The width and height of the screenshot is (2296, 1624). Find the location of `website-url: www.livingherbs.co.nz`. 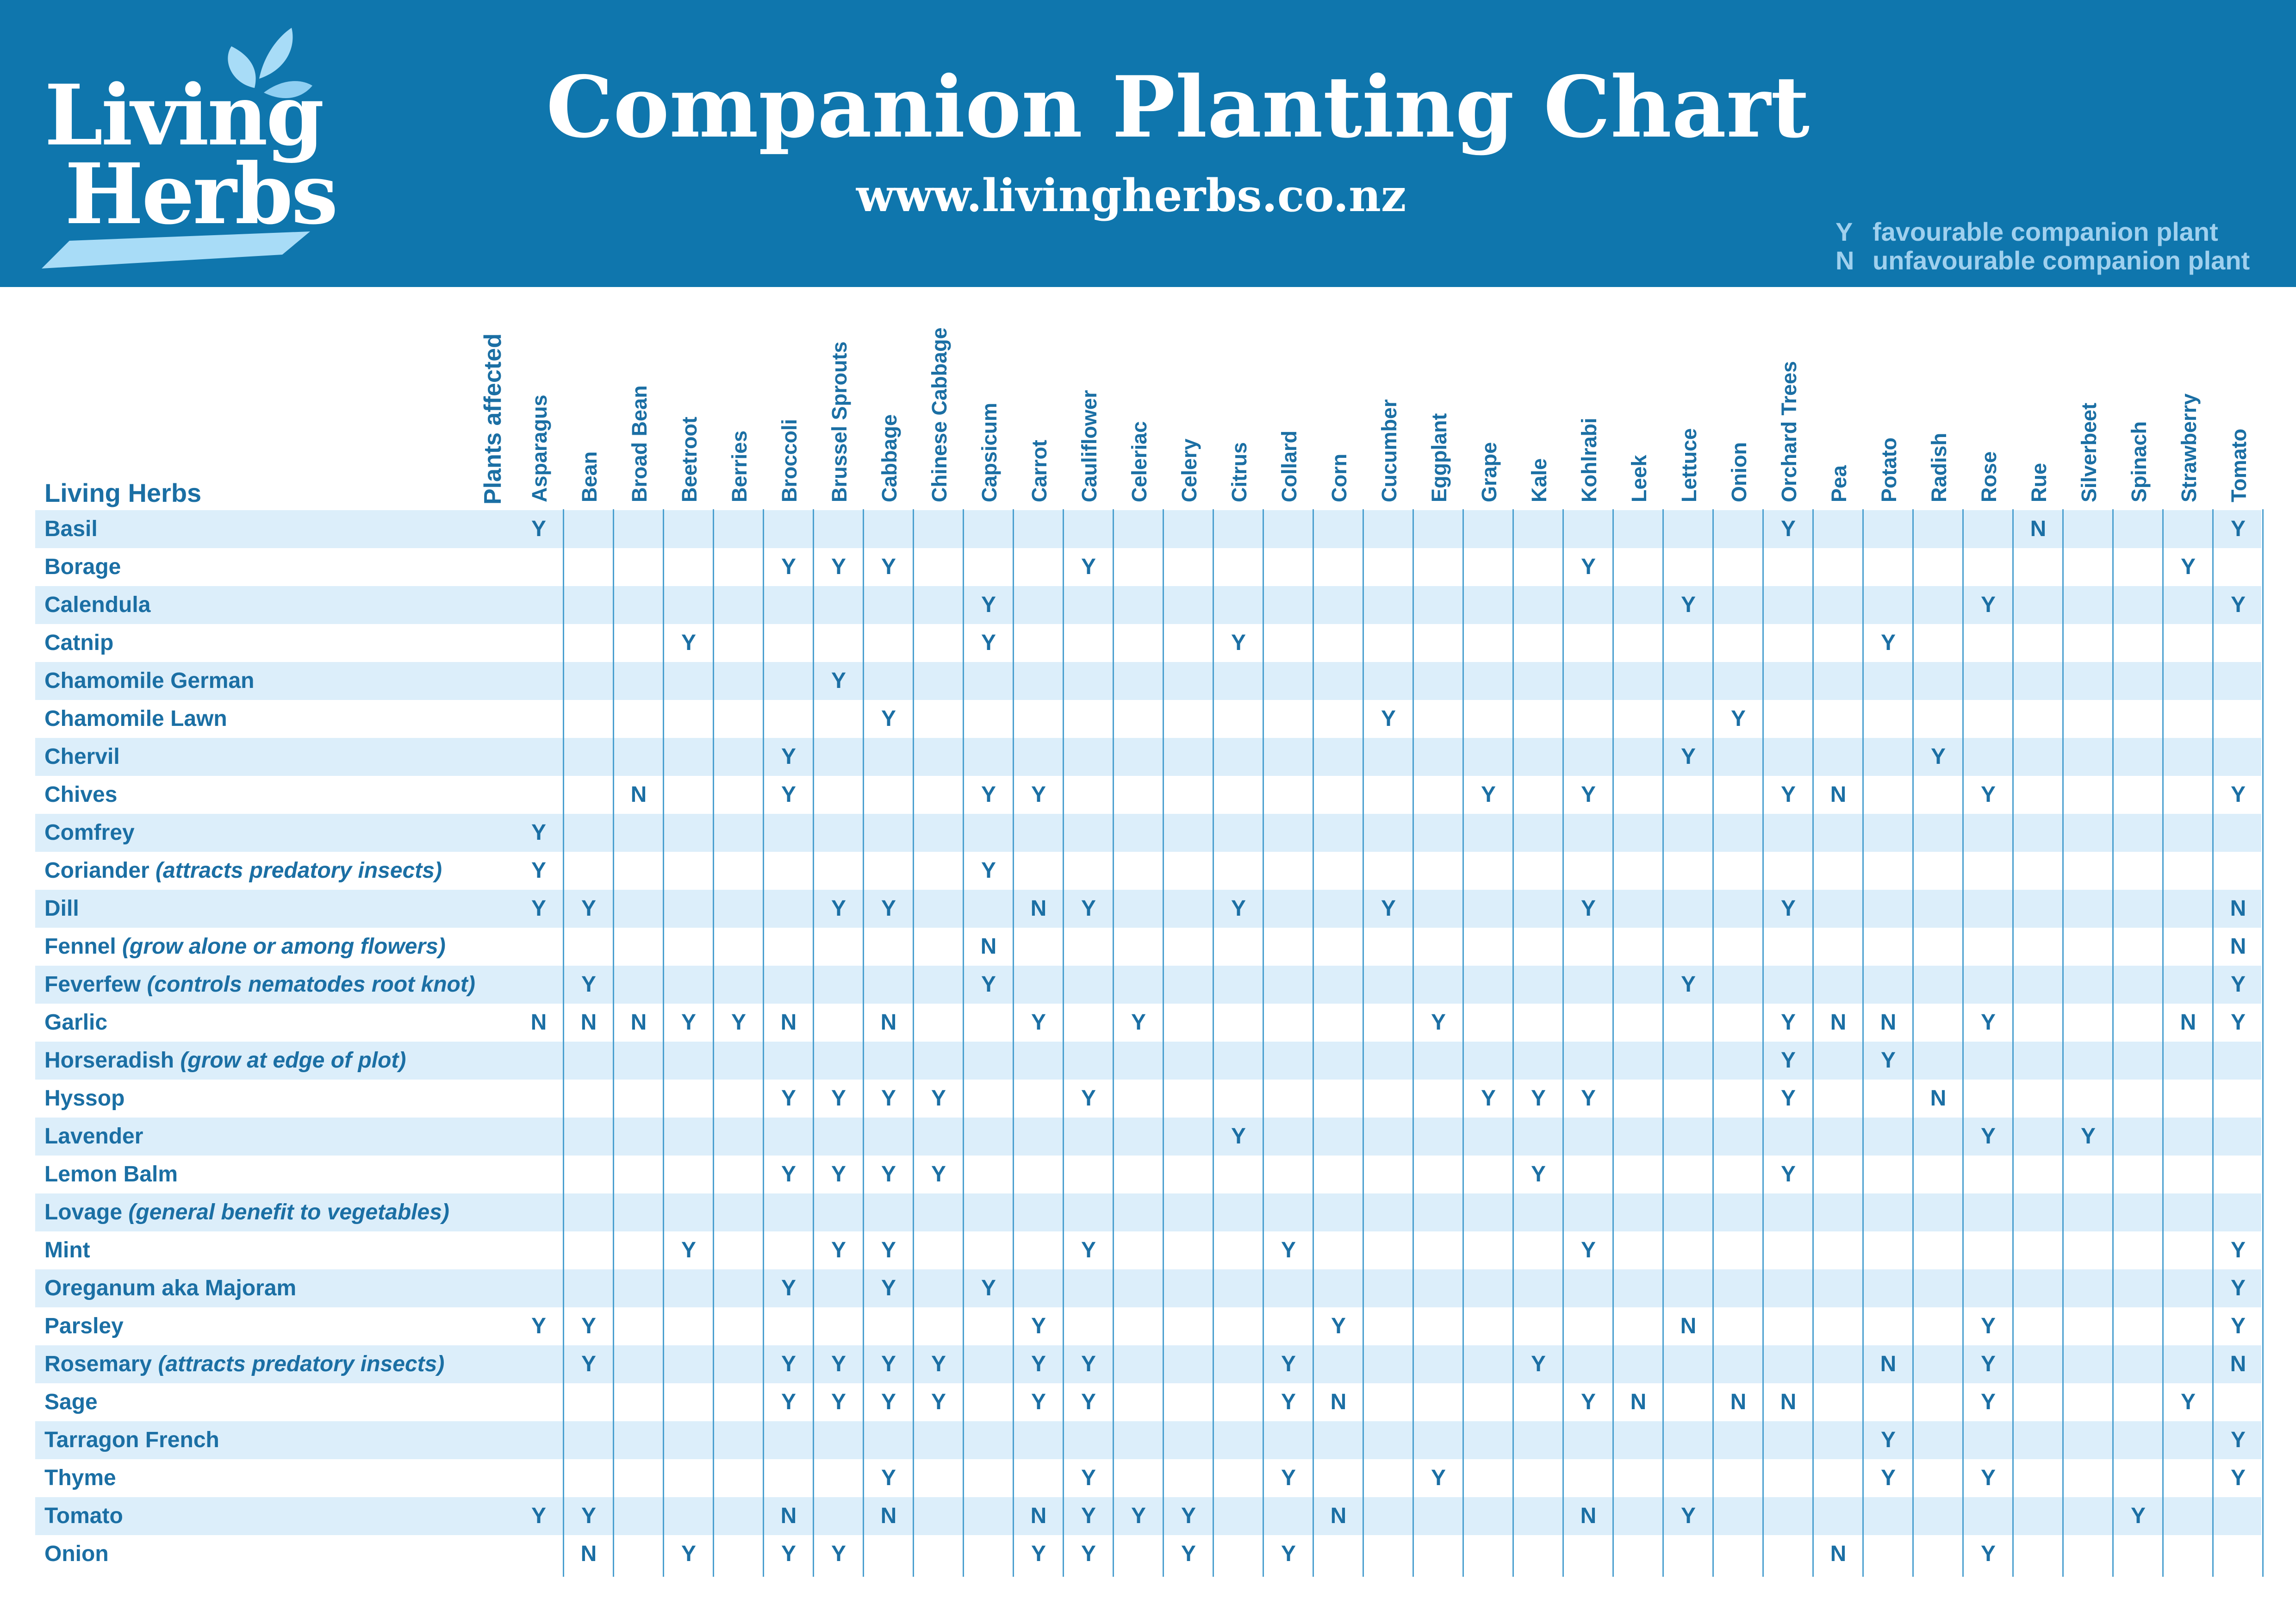

website-url: www.livingherbs.co.nz is located at coordinates (1131, 195).